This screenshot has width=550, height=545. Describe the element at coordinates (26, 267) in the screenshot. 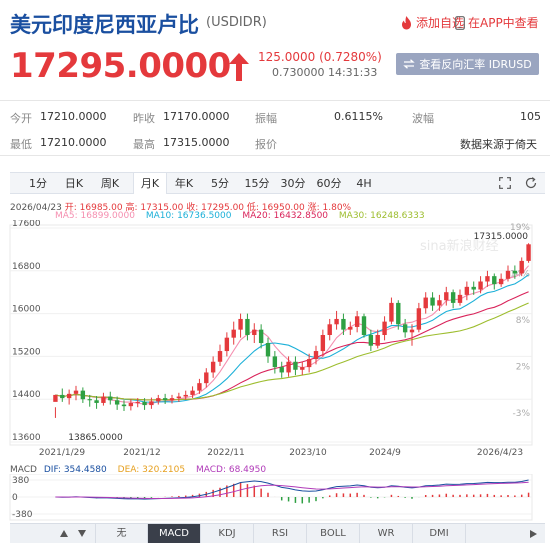

I see `y-tick-label: 16800` at that location.